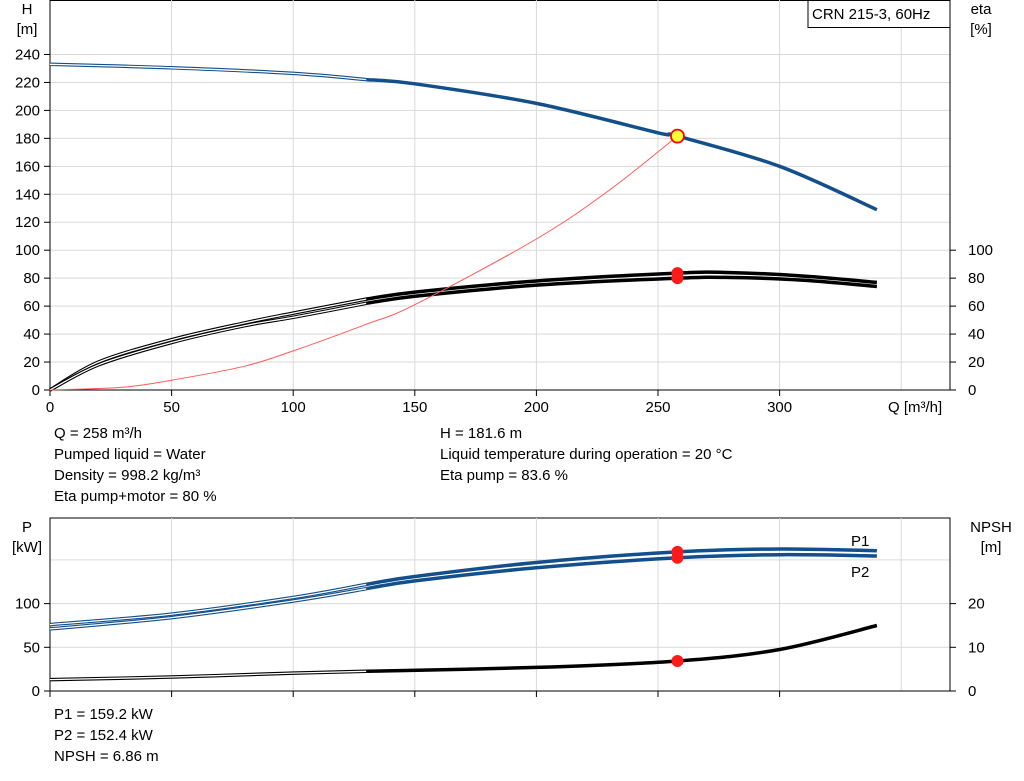 This screenshot has width=1024, height=781. What do you see at coordinates (103, 714) in the screenshot?
I see `info-p1: P1 = 159.2 kW` at bounding box center [103, 714].